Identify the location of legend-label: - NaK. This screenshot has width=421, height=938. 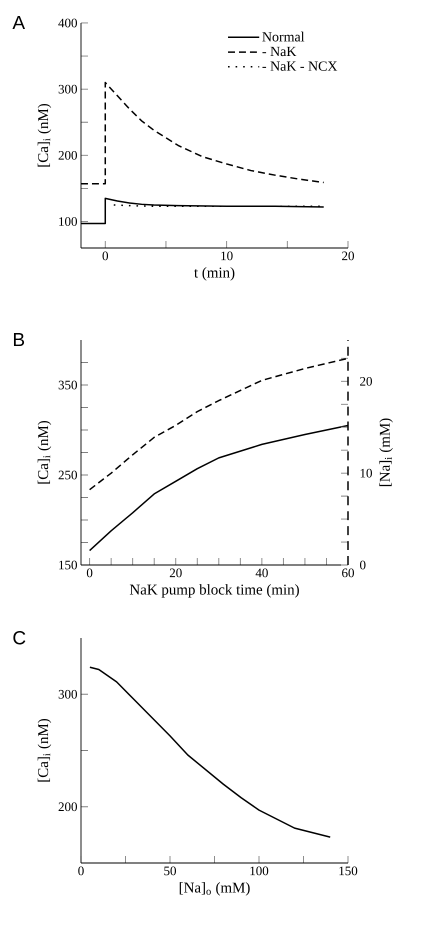
(279, 51).